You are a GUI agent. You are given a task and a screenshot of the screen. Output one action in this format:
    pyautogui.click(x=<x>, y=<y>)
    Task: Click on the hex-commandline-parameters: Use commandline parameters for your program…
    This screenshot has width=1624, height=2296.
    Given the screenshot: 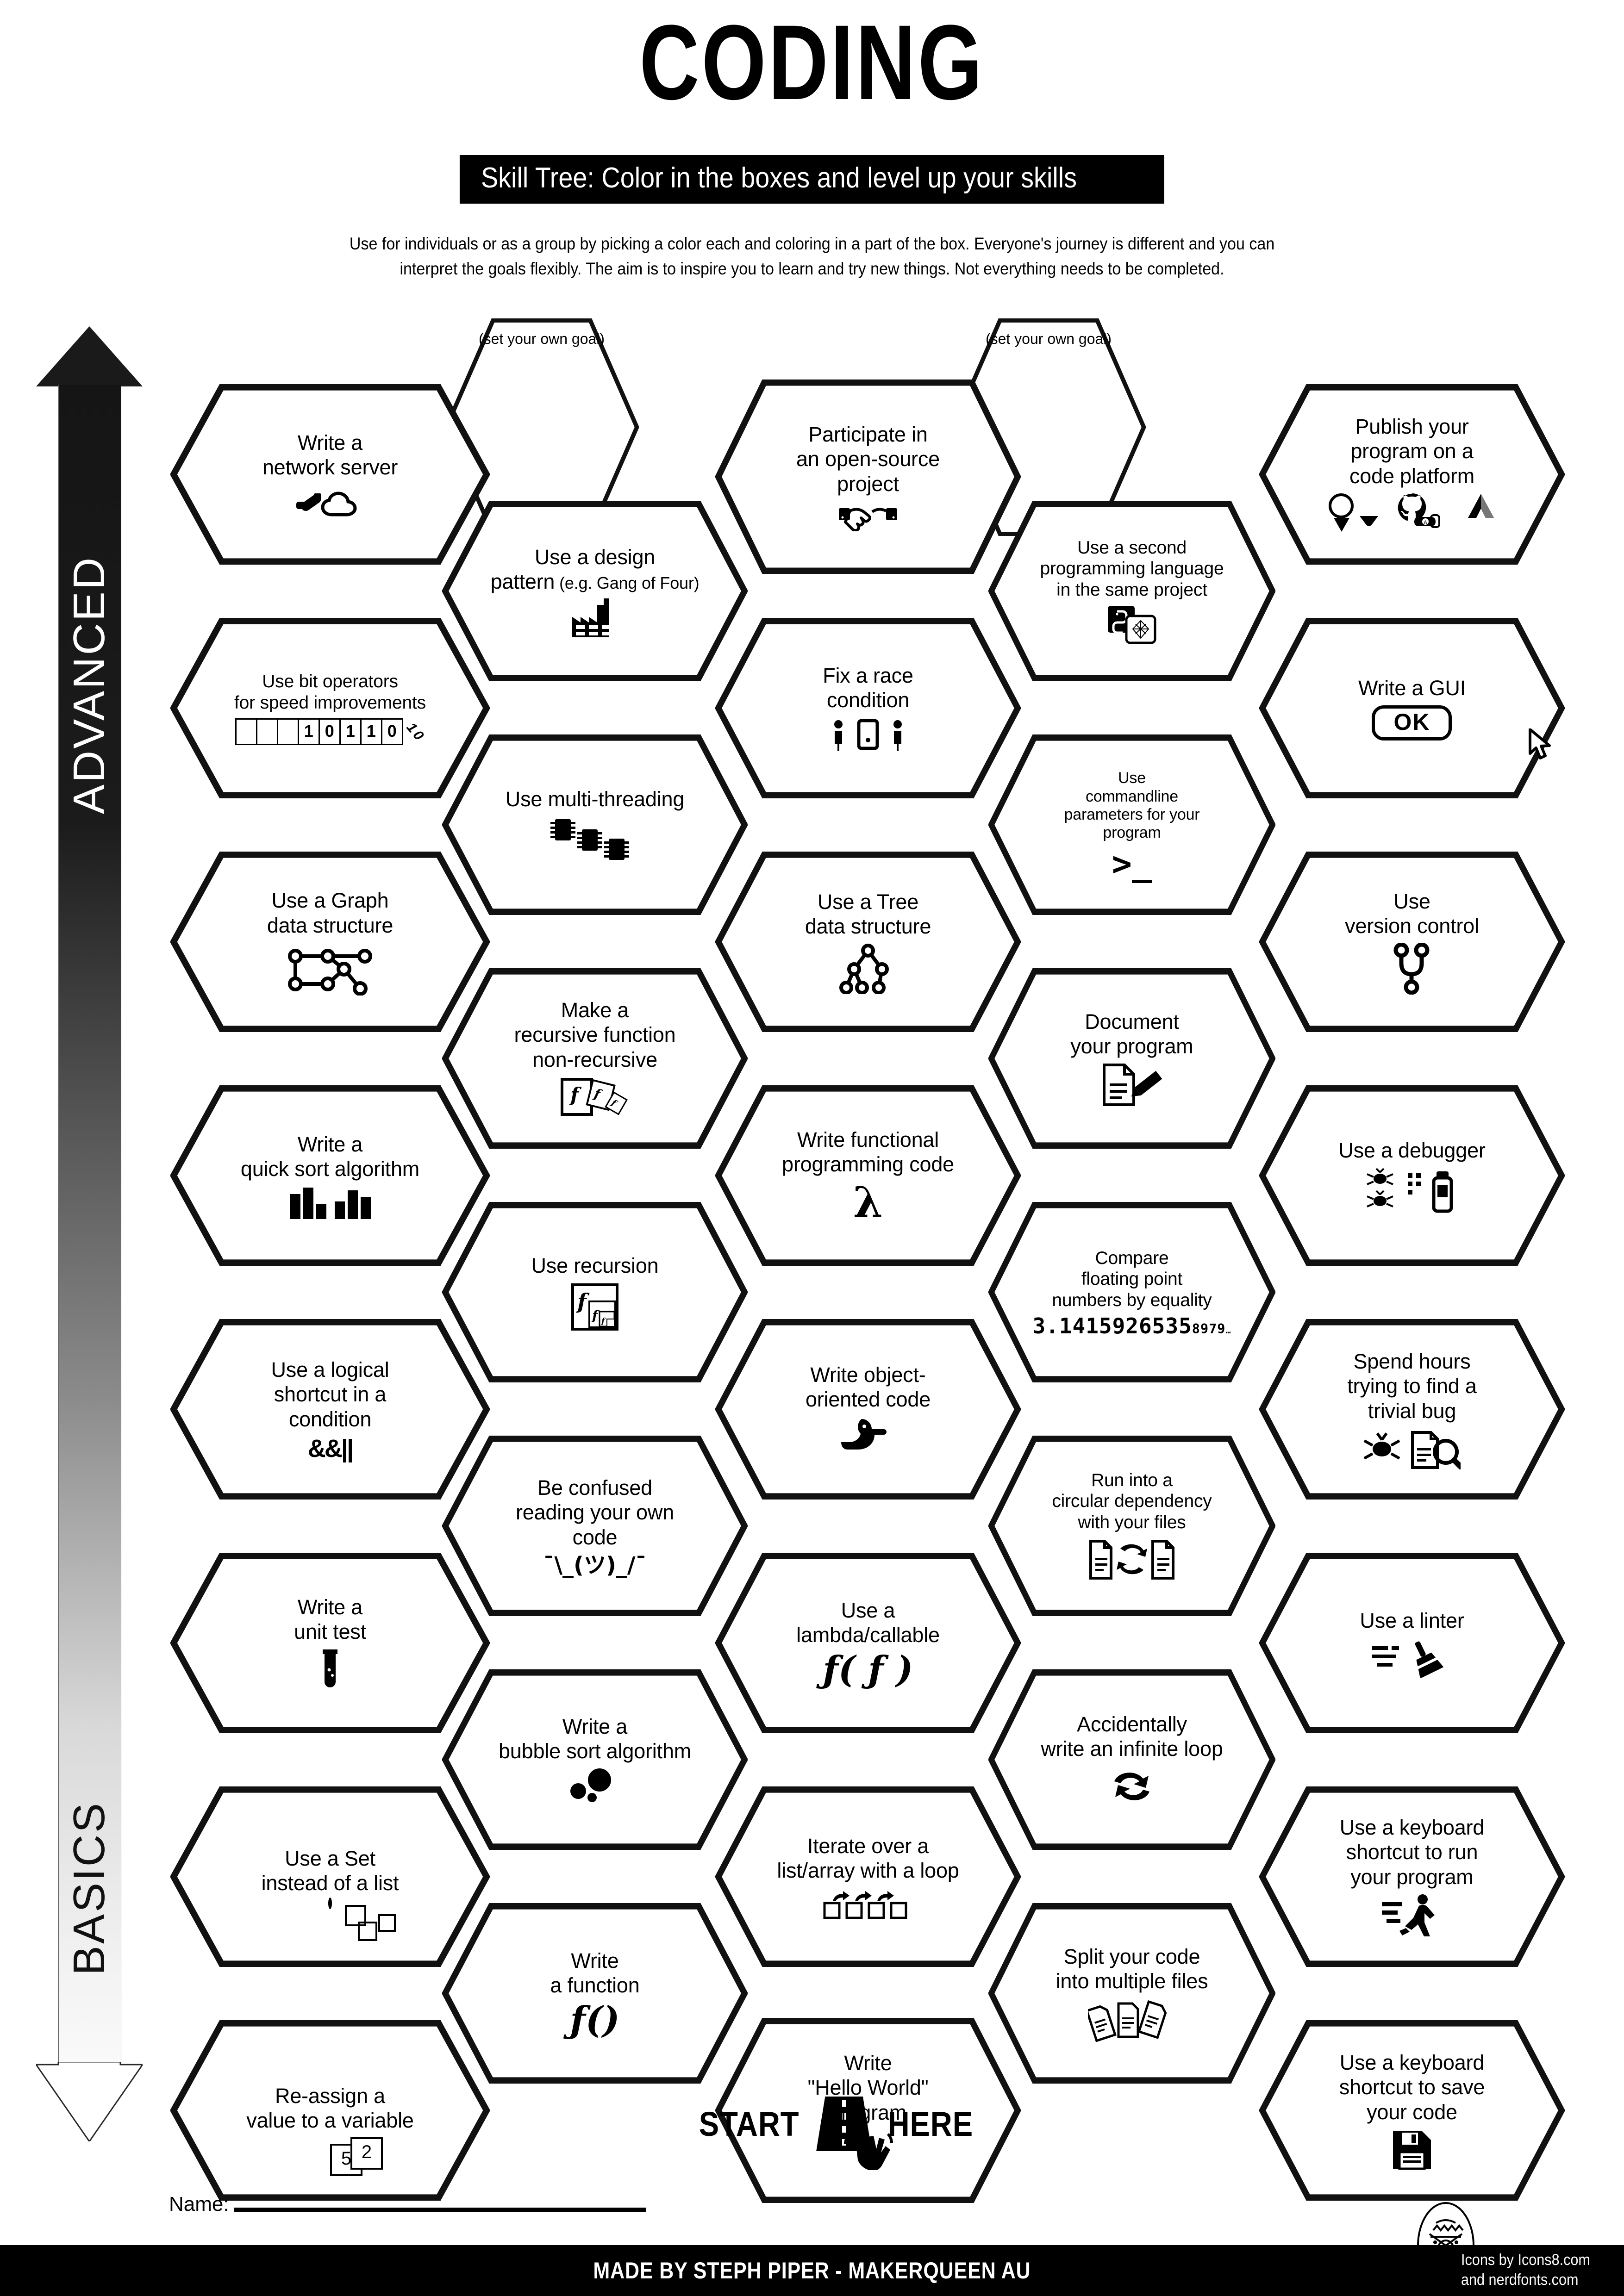 What is the action you would take?
    pyautogui.click(x=1131, y=824)
    